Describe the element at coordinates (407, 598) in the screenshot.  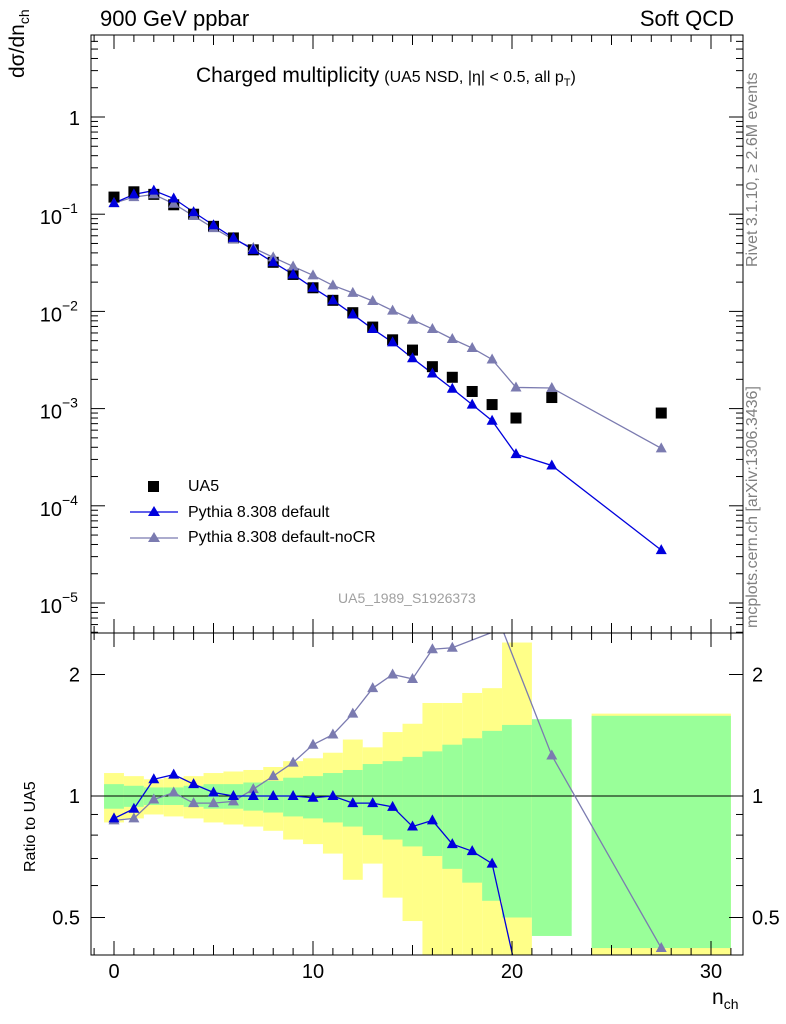
I see `analysis-watermark: UA5_1989_S1926373` at that location.